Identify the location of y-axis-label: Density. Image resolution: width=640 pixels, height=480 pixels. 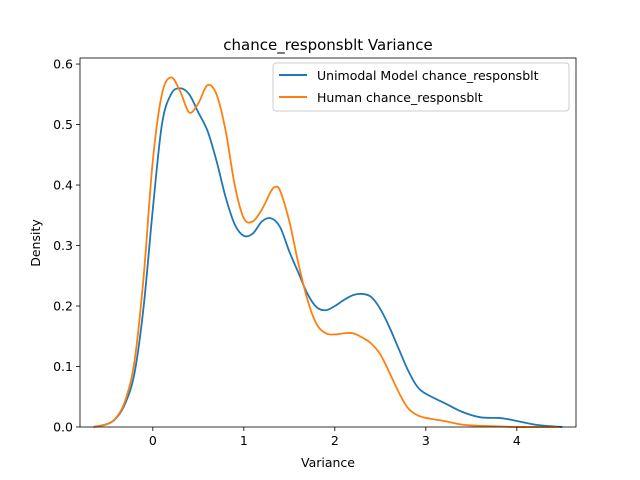
(35, 243).